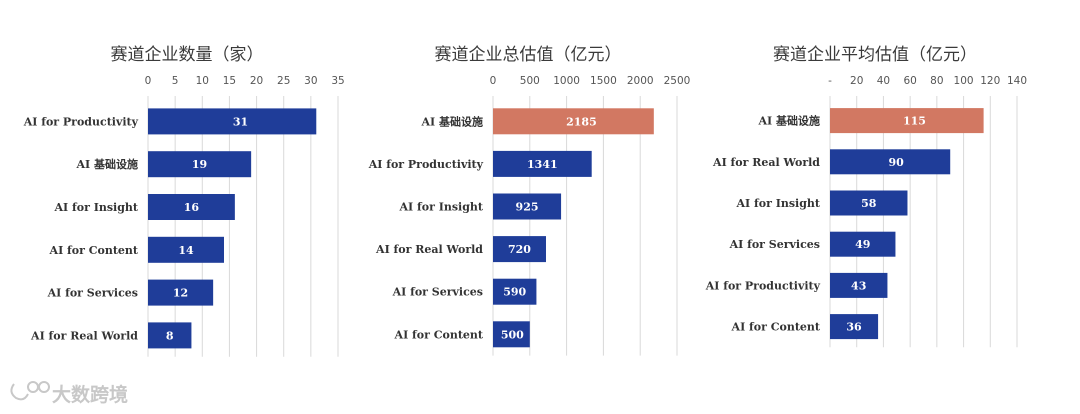 The image size is (1080, 414). What do you see at coordinates (581, 121) in the screenshot?
I see `value-label: 2185` at bounding box center [581, 121].